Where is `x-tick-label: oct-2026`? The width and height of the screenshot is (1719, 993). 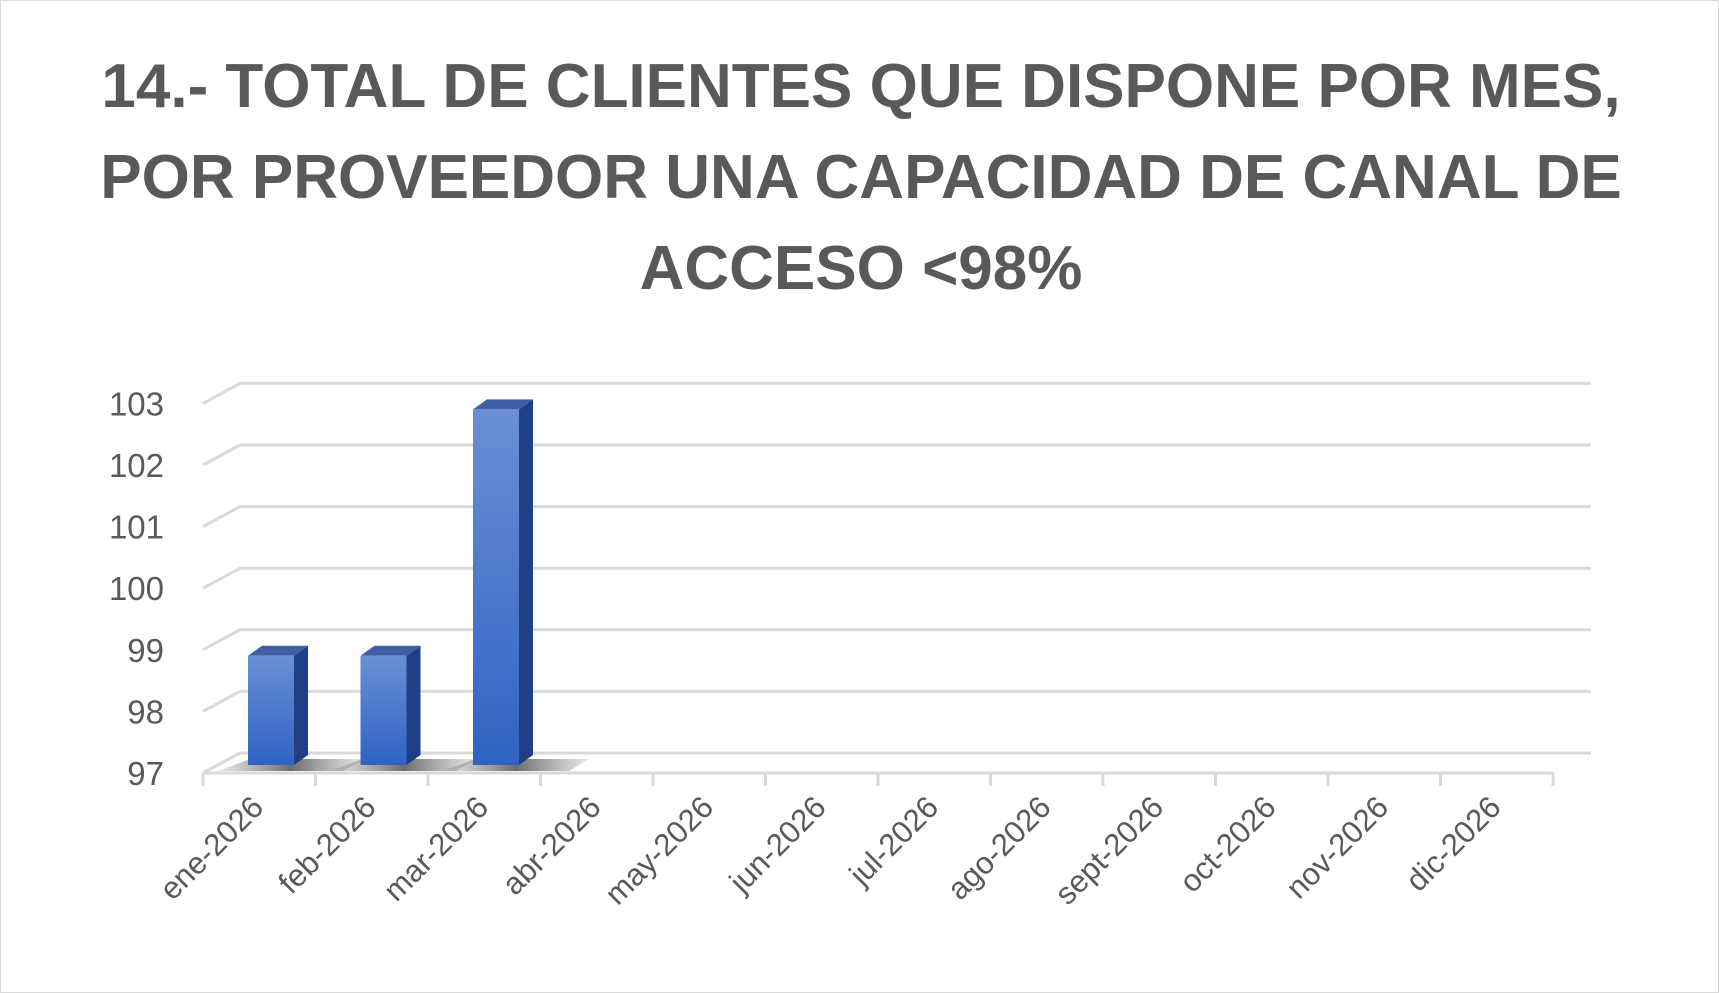
x-tick-label: oct-2026 is located at coordinates (1228, 844).